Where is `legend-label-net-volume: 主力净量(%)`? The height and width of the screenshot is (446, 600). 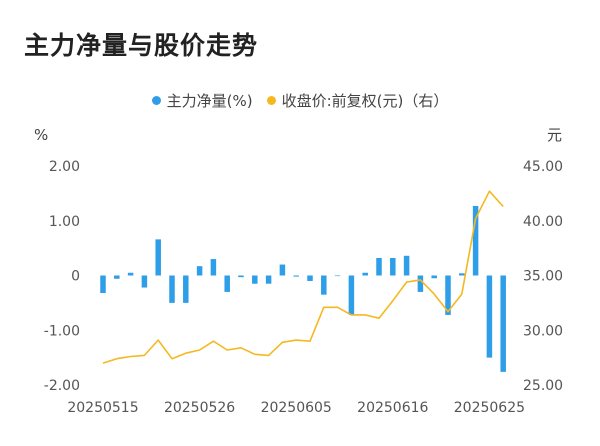
legend-label-net-volume: 主力净量(%) is located at coordinates (209, 101).